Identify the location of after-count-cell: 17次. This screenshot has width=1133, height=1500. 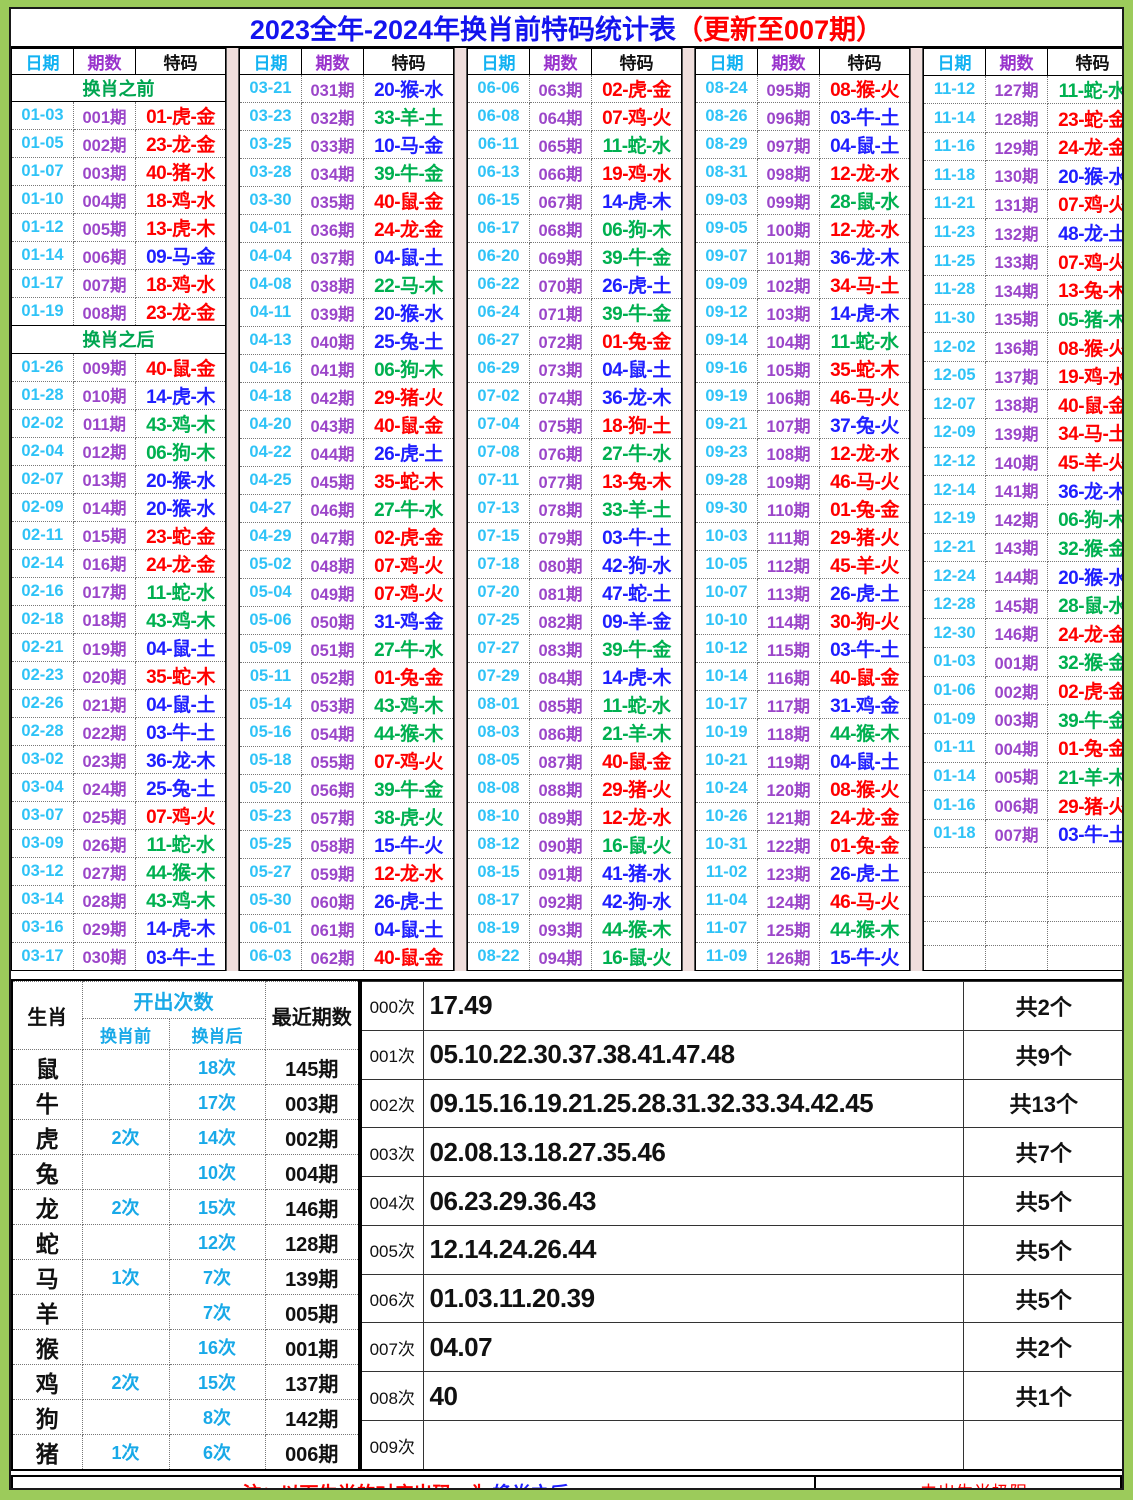
(217, 1102).